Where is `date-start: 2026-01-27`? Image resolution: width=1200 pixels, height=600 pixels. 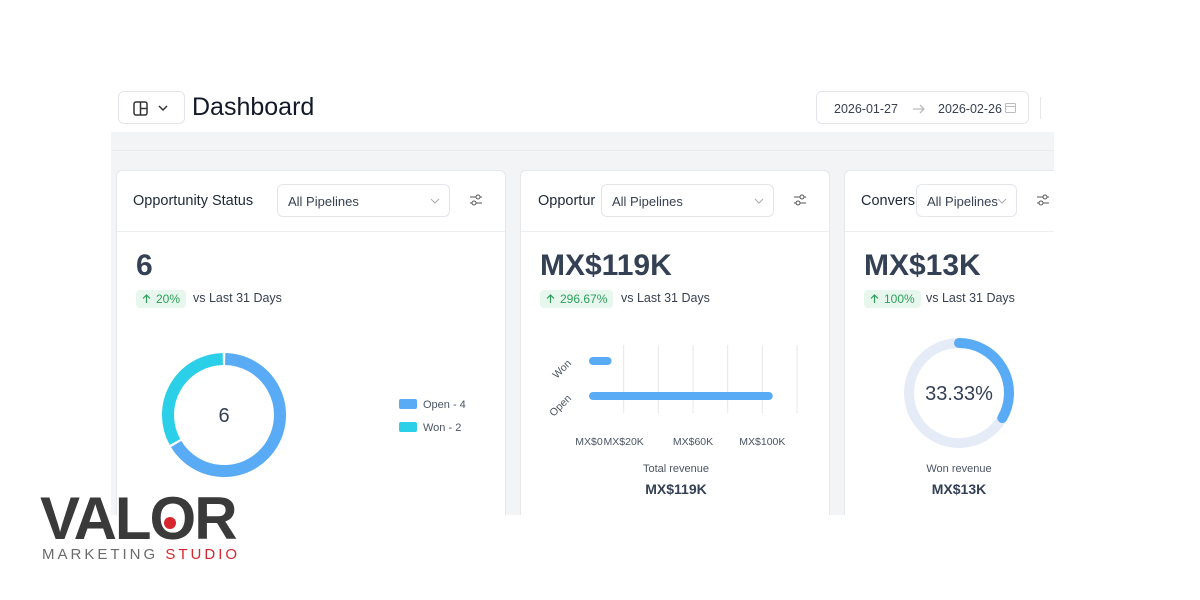
date-start: 2026-01-27 is located at coordinates (866, 109).